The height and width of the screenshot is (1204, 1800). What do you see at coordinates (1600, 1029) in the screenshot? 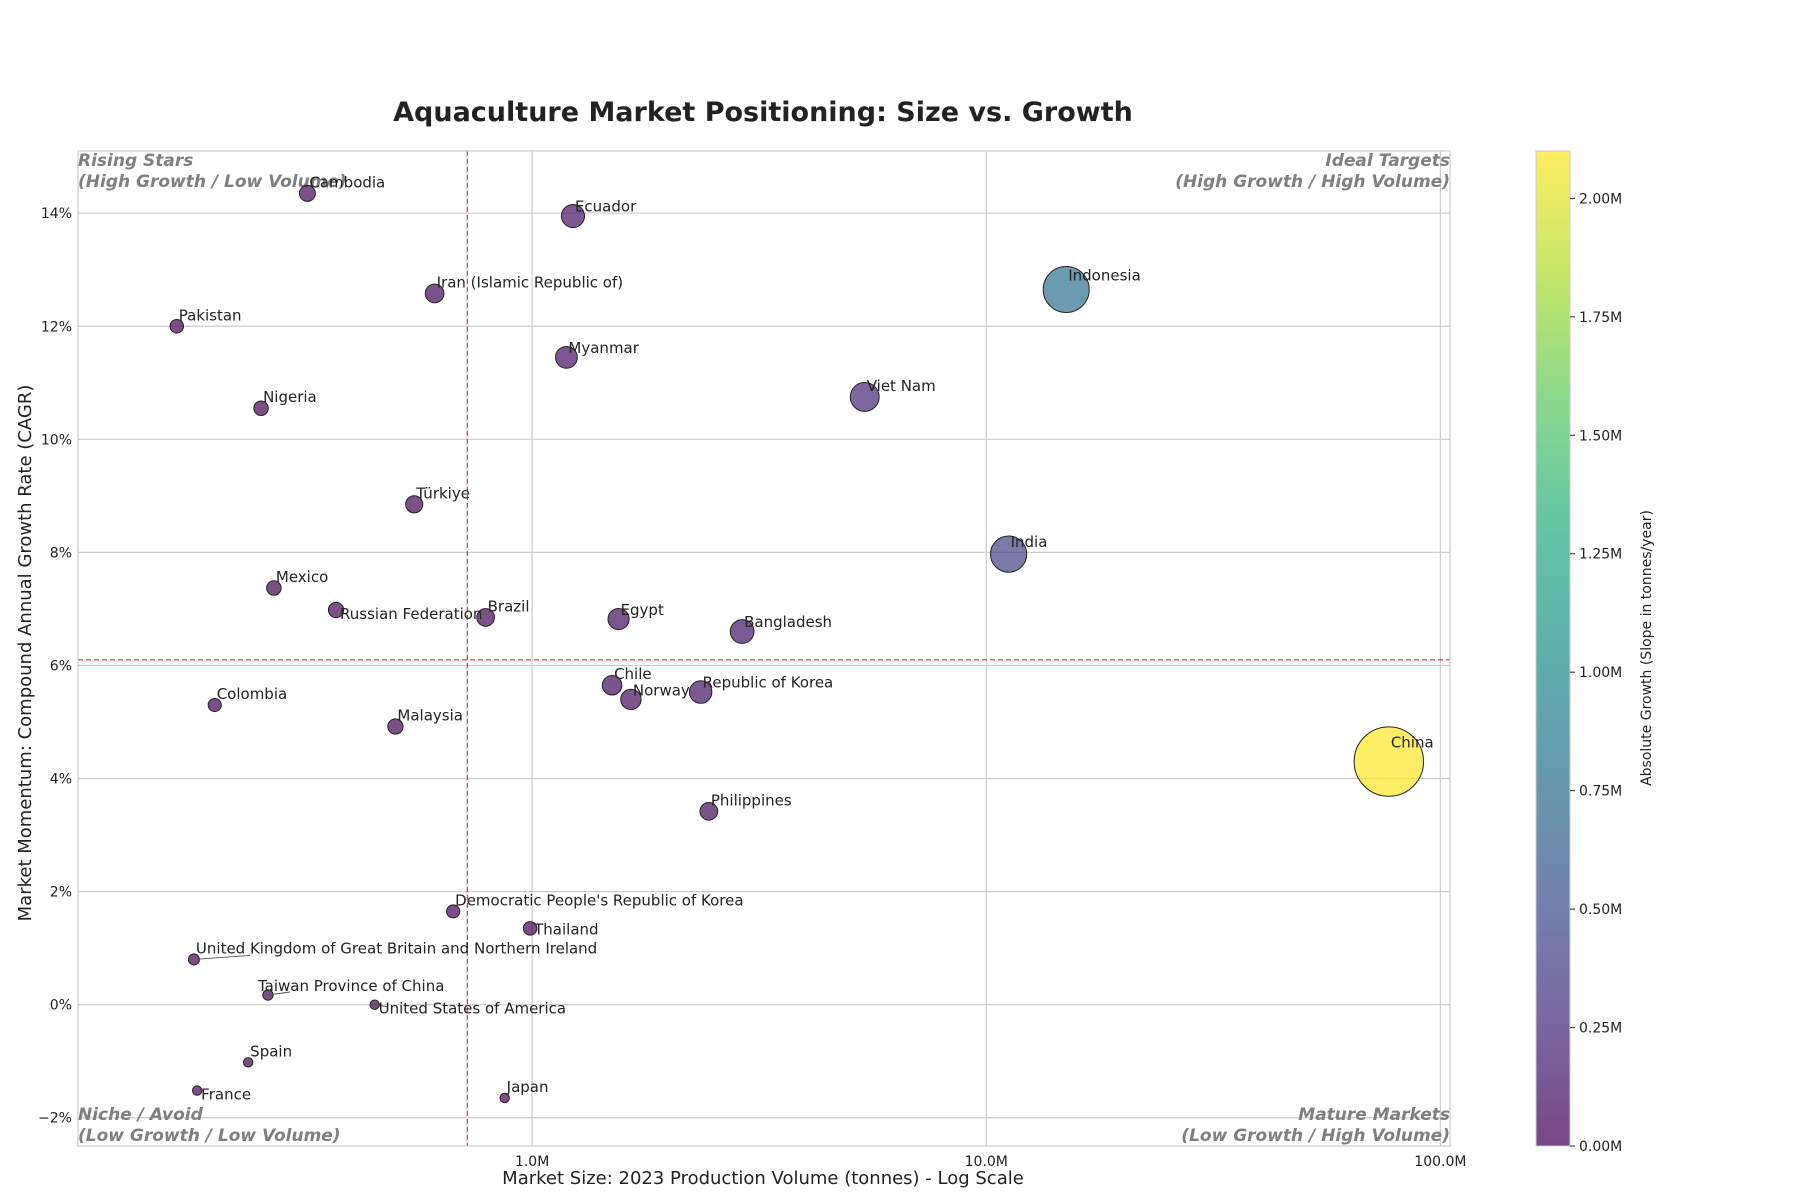
I see `colorbar-tick-label: 0.25M` at bounding box center [1600, 1029].